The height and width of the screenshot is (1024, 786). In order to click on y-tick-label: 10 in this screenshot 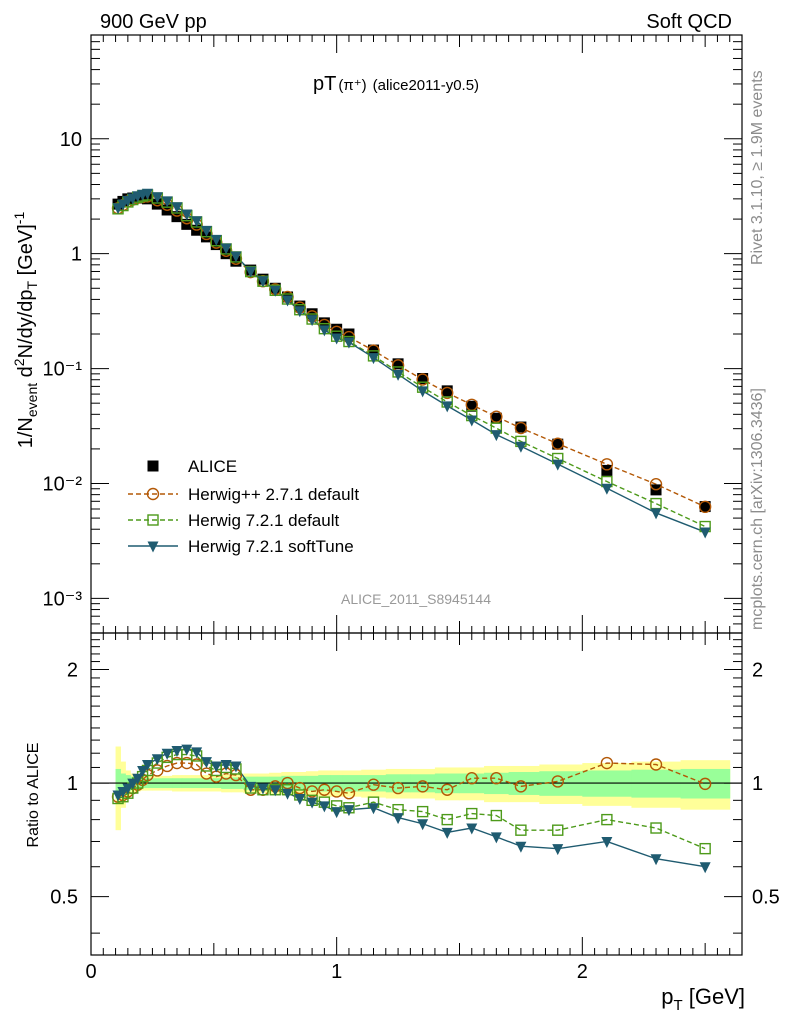, I will do `click(71, 140)`.